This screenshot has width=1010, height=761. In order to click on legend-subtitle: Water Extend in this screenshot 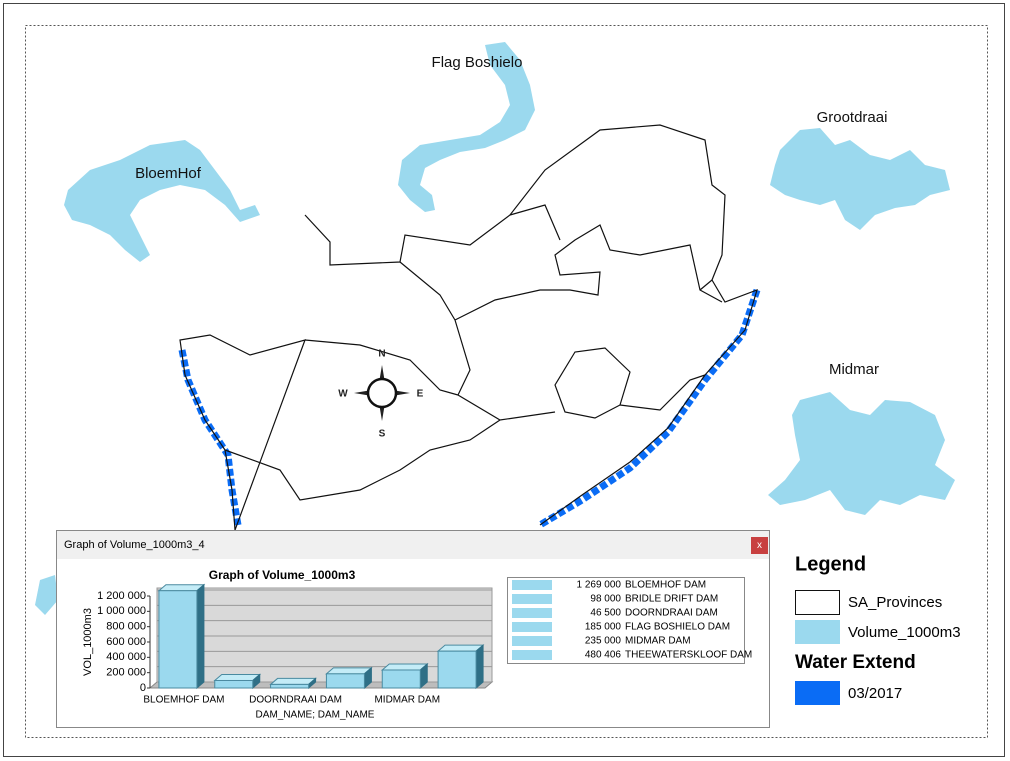, I will do `click(855, 662)`.